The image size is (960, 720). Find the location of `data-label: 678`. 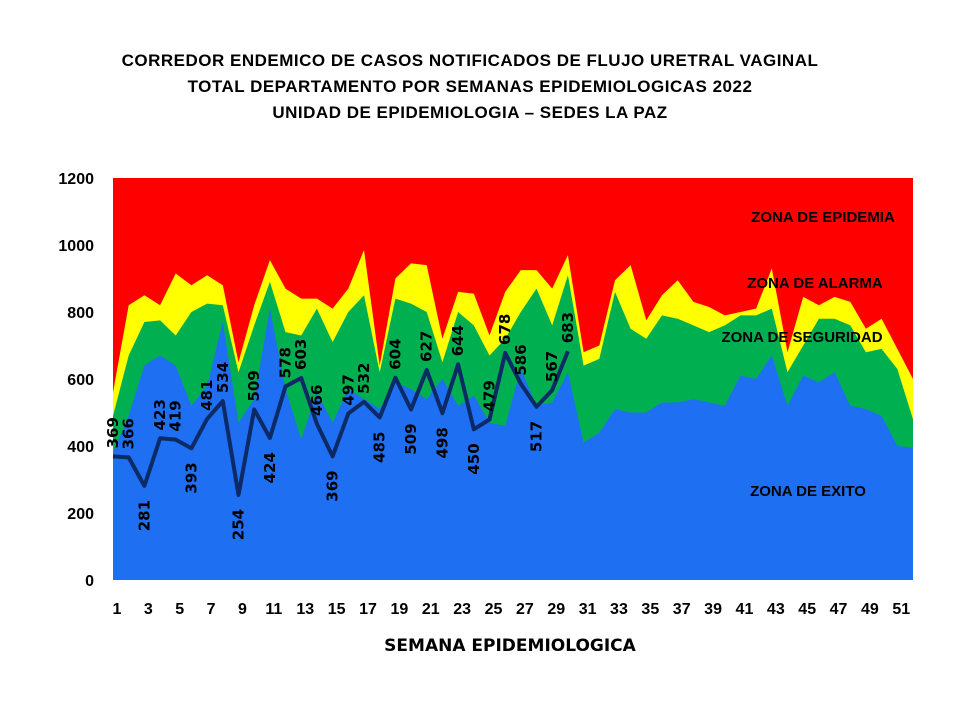

data-label: 678 is located at coordinates (505, 329).